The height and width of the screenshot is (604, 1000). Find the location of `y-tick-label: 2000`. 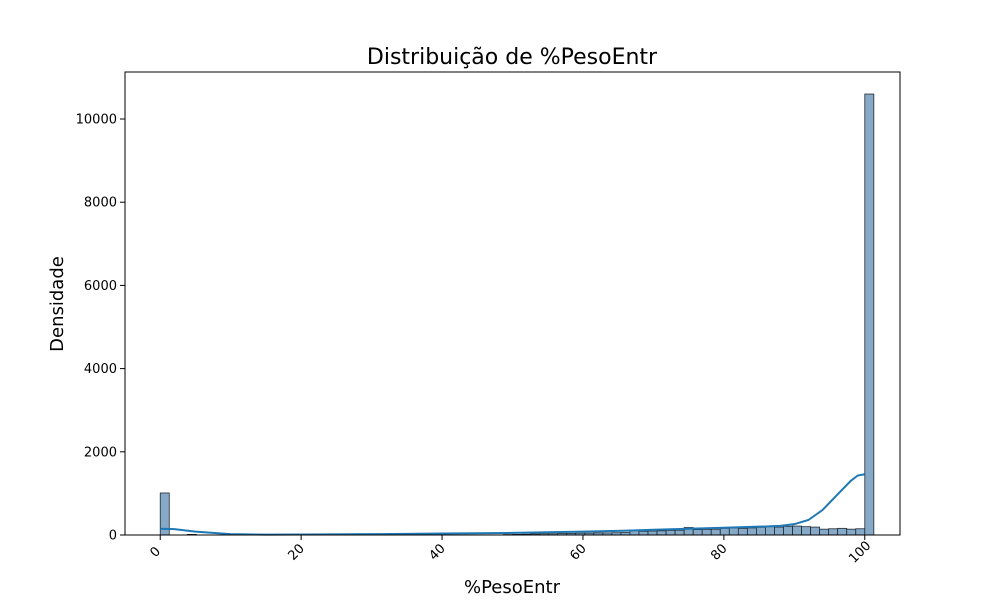

y-tick-label: 2000 is located at coordinates (100, 452).